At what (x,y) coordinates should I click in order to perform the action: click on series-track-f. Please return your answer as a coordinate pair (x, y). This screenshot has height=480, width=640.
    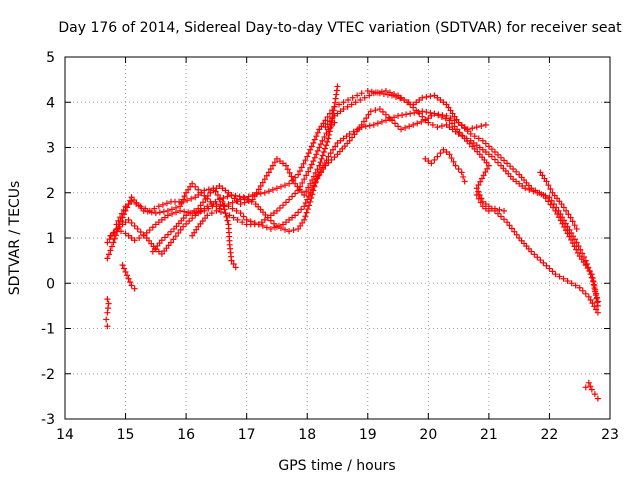
    Looking at the image, I should click on (245, 169).